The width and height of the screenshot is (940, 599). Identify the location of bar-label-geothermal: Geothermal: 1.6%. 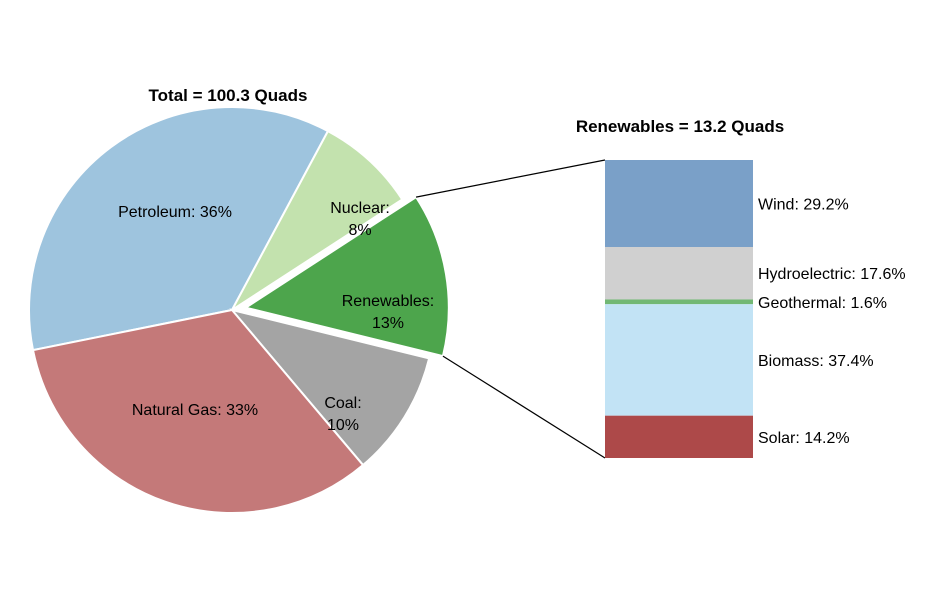
(822, 303).